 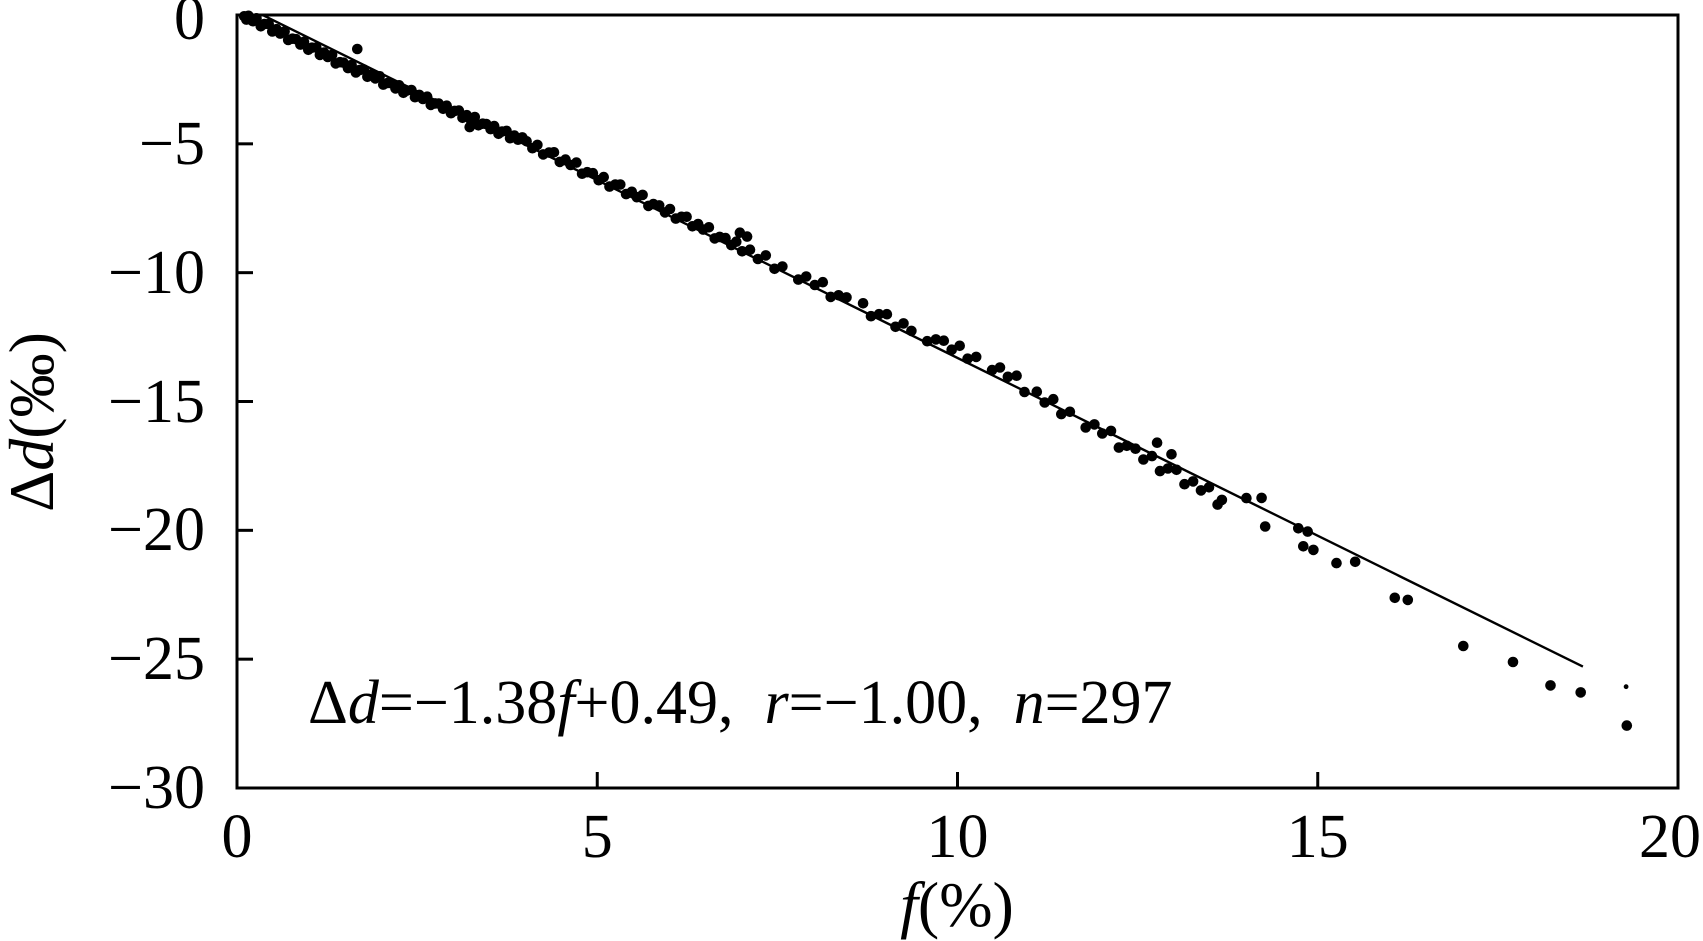 What do you see at coordinates (901, 703) in the screenshot?
I see `static-text: =−1.00,` at bounding box center [901, 703].